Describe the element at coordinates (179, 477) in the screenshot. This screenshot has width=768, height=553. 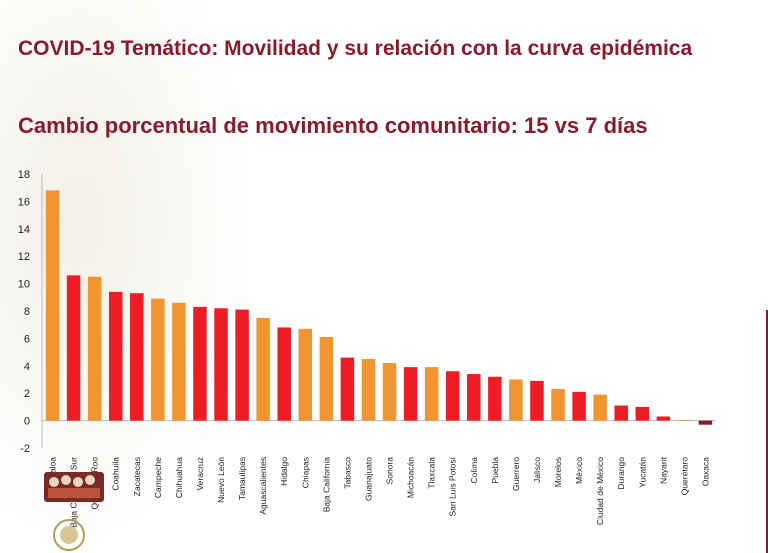
I see `x-category-label: Chihuahua` at that location.